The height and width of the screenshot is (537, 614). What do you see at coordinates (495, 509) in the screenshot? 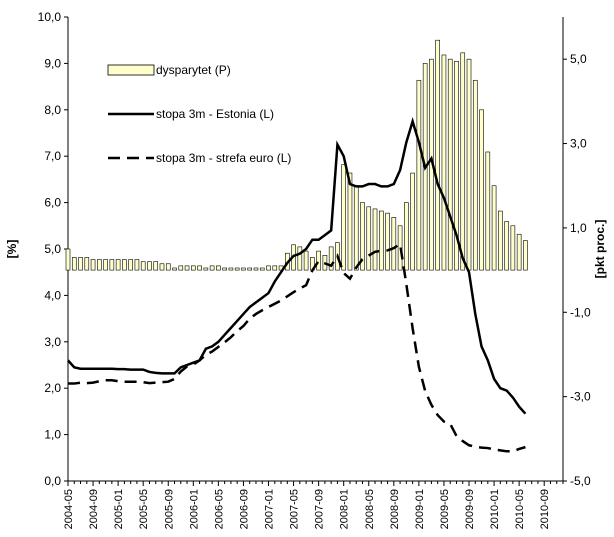
I see `x-tick-label: 2010-01` at bounding box center [495, 509].